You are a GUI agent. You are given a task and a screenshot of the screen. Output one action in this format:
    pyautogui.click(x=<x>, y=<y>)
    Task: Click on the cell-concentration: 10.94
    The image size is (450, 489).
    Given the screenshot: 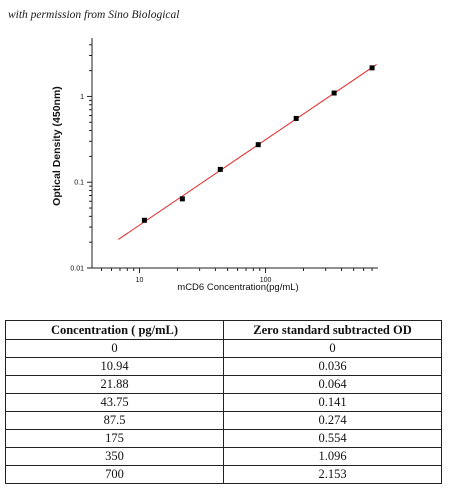 What is the action you would take?
    pyautogui.click(x=114, y=366)
    